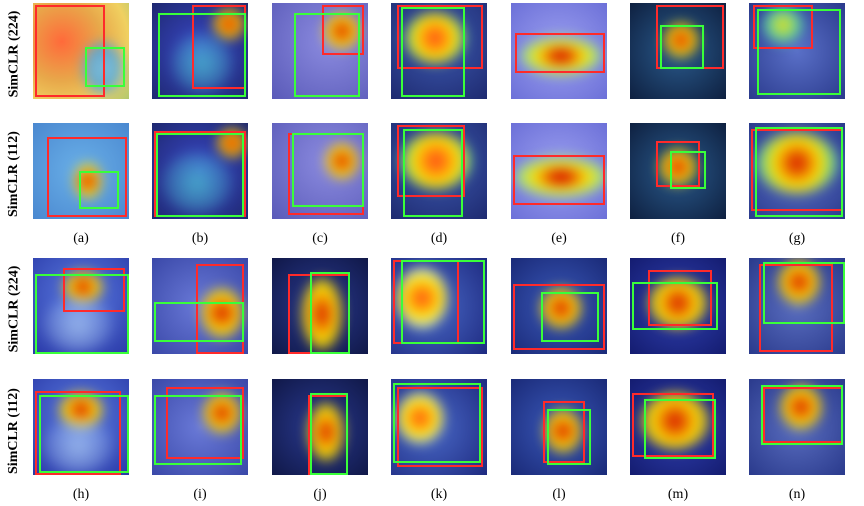 The width and height of the screenshot is (864, 506). What do you see at coordinates (14, 431) in the screenshot?
I see `row-label-4: SimCLR (112)` at bounding box center [14, 431].